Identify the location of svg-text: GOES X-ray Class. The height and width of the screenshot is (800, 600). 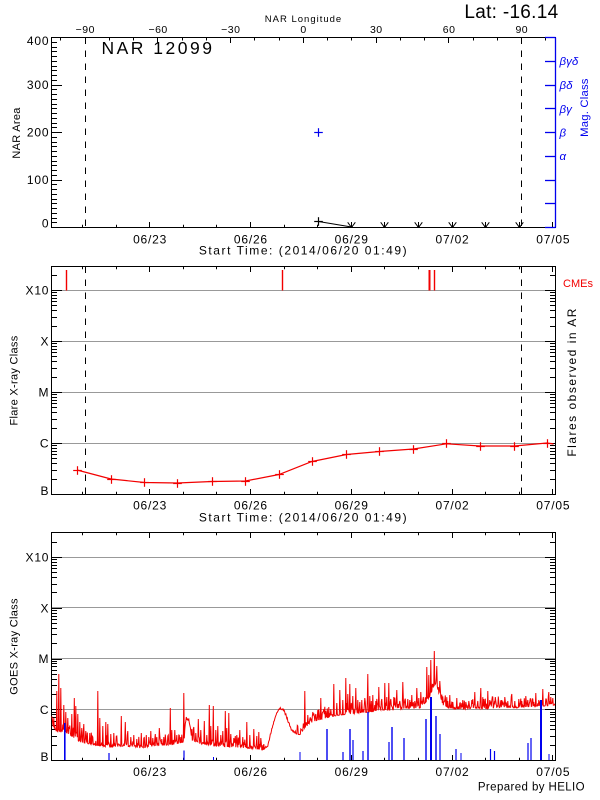
(15, 646).